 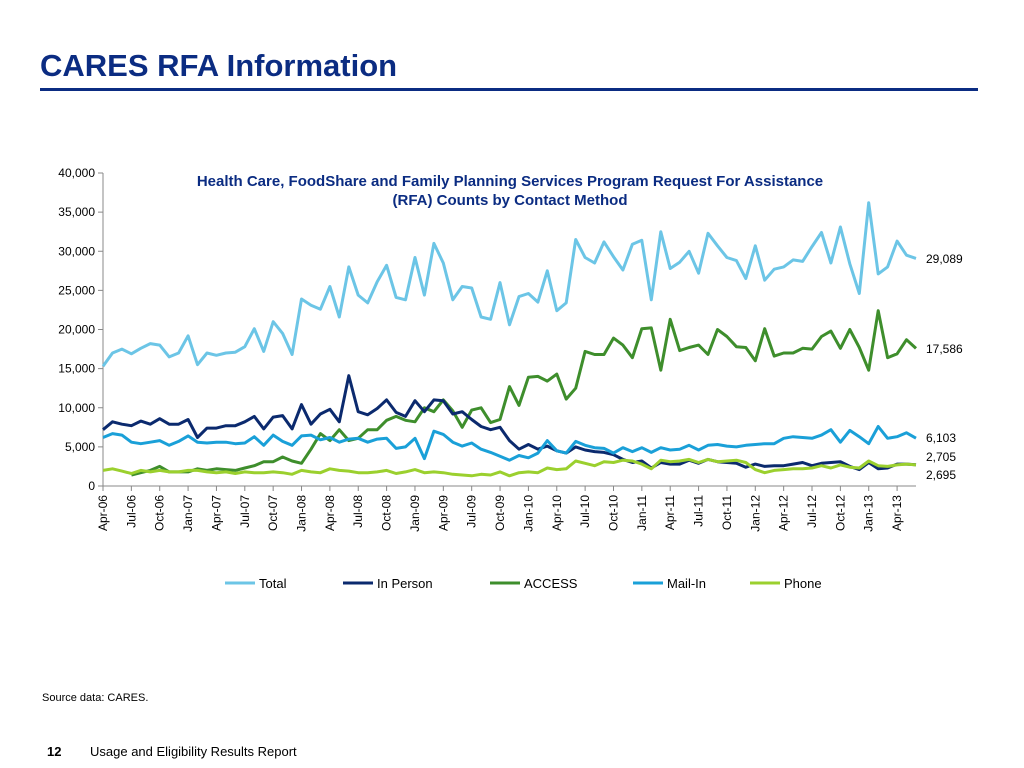 What do you see at coordinates (95, 698) in the screenshot?
I see `source-note: Source data: CARES.` at bounding box center [95, 698].